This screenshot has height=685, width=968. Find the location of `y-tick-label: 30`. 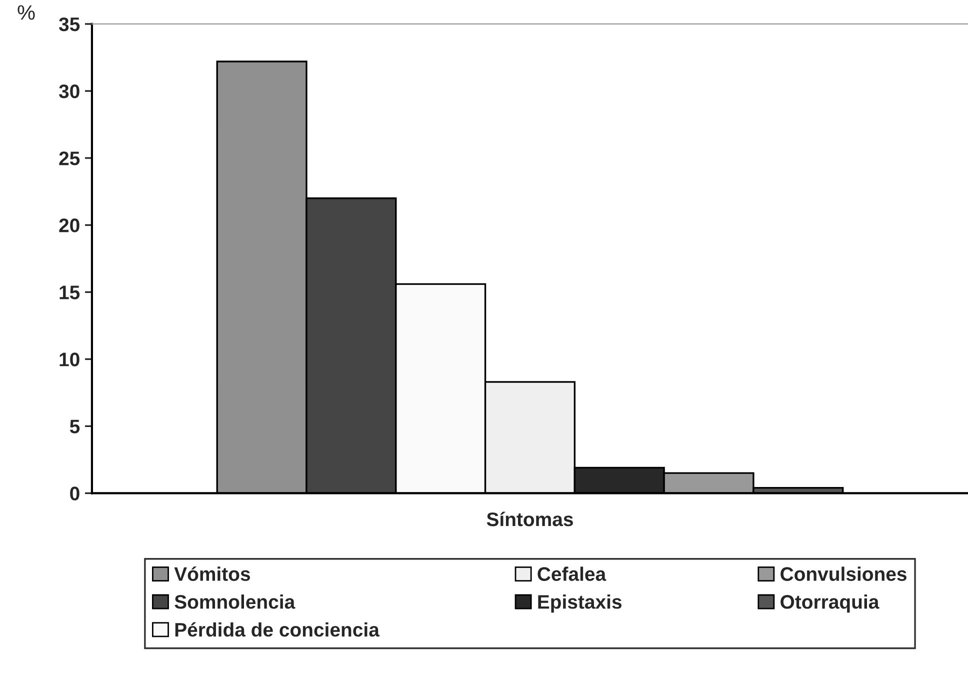

y-tick-label: 30 is located at coordinates (69, 91).